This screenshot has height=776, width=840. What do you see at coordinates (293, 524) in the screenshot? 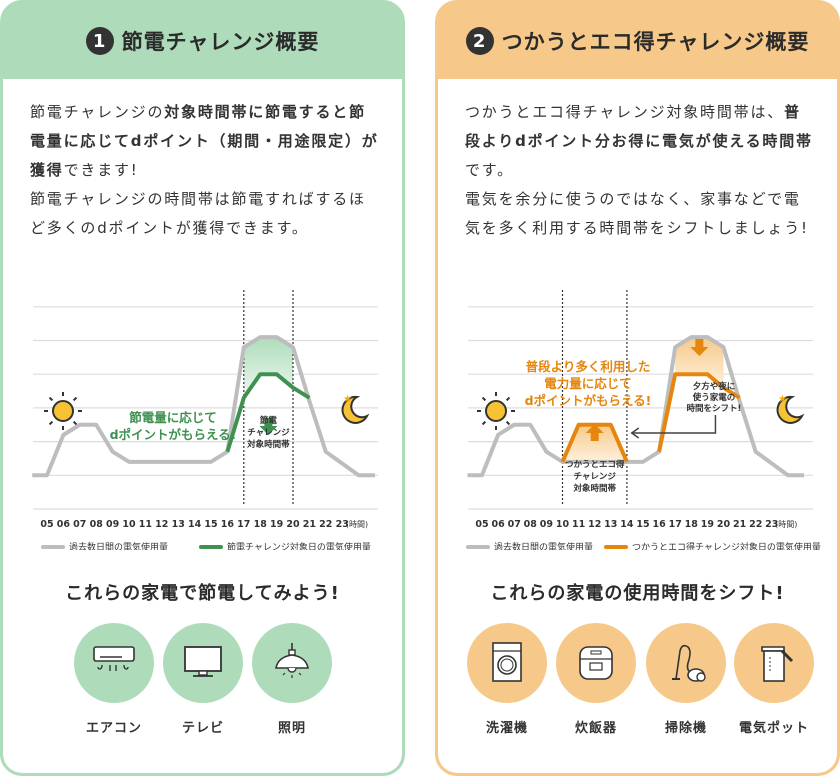
I see `x-tick-label: 20` at bounding box center [293, 524].